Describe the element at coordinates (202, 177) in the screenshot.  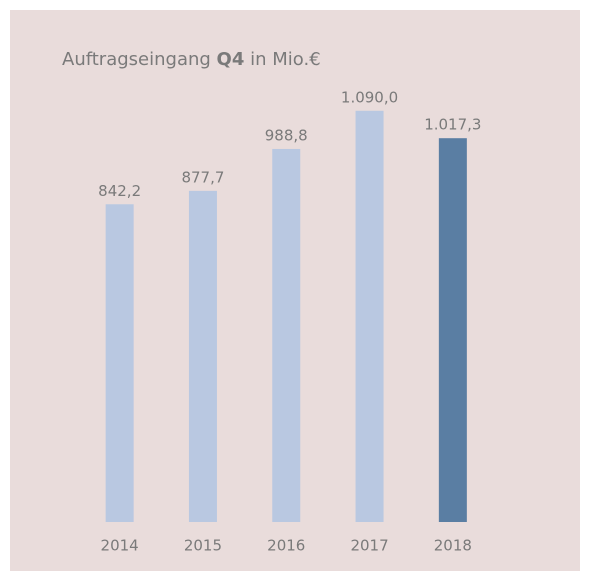
I see `value-label: 877,7` at that location.